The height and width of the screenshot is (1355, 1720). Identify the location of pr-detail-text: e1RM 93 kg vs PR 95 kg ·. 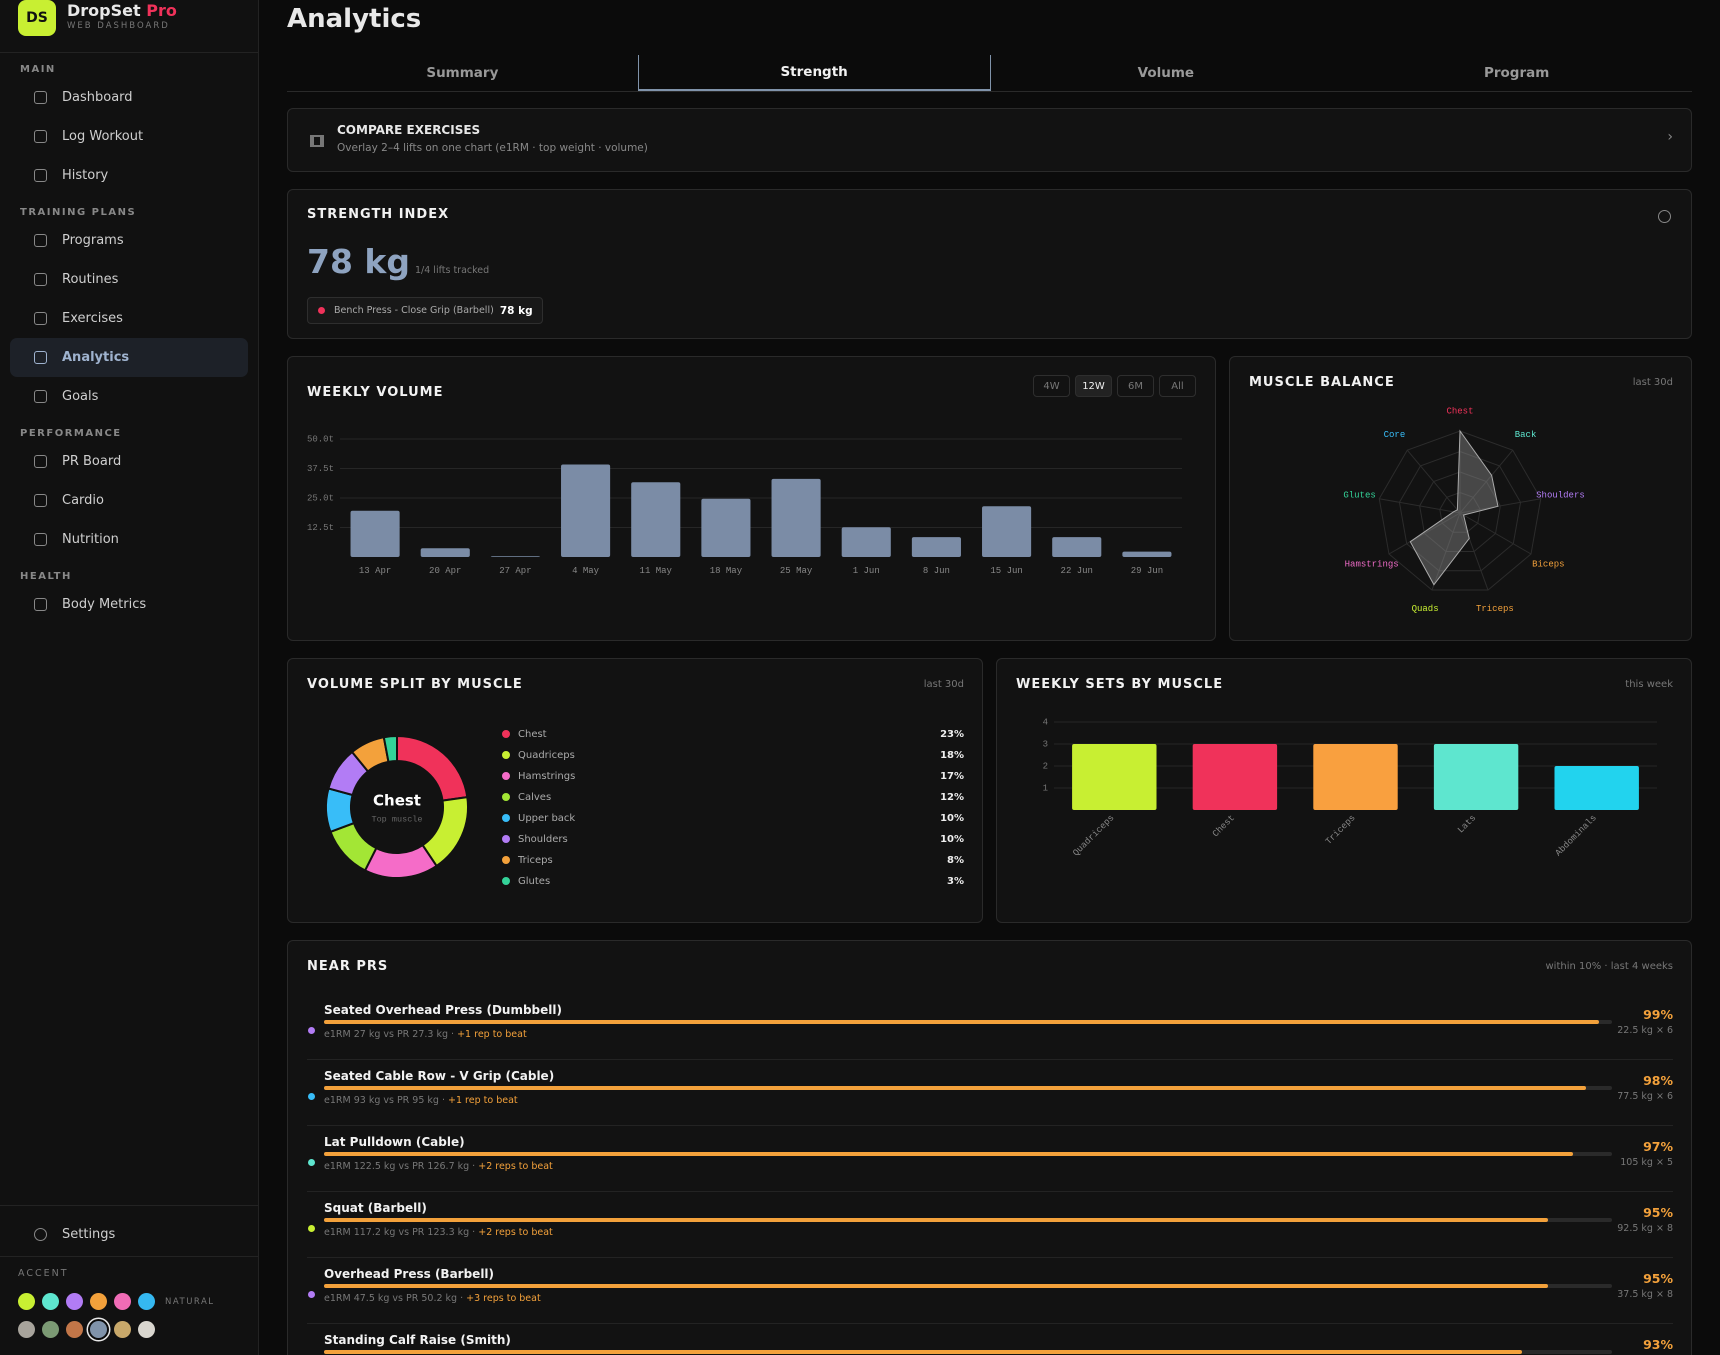
(384, 1100).